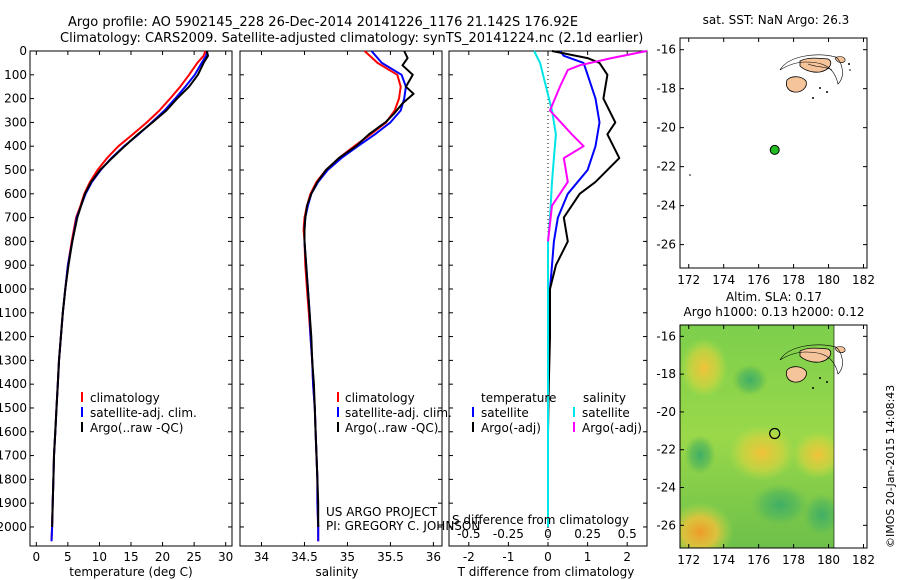 Image resolution: width=900 pixels, height=580 pixels. What do you see at coordinates (774, 149) in the screenshot?
I see `argo-float-marker` at bounding box center [774, 149].